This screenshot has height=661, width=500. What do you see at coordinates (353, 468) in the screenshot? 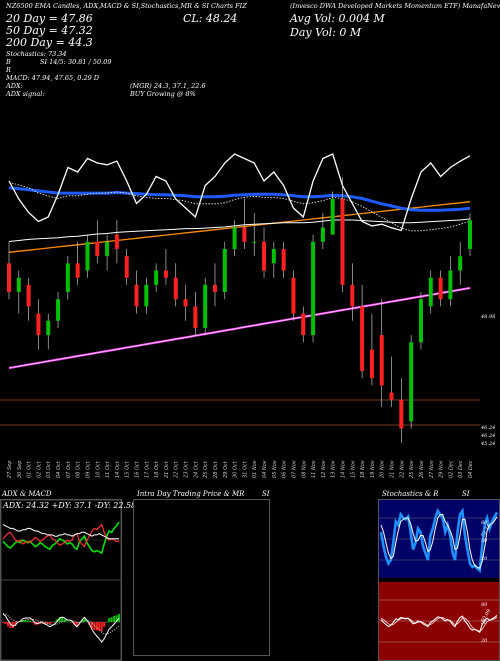
I see `date-label: 15 Nov` at bounding box center [353, 468].